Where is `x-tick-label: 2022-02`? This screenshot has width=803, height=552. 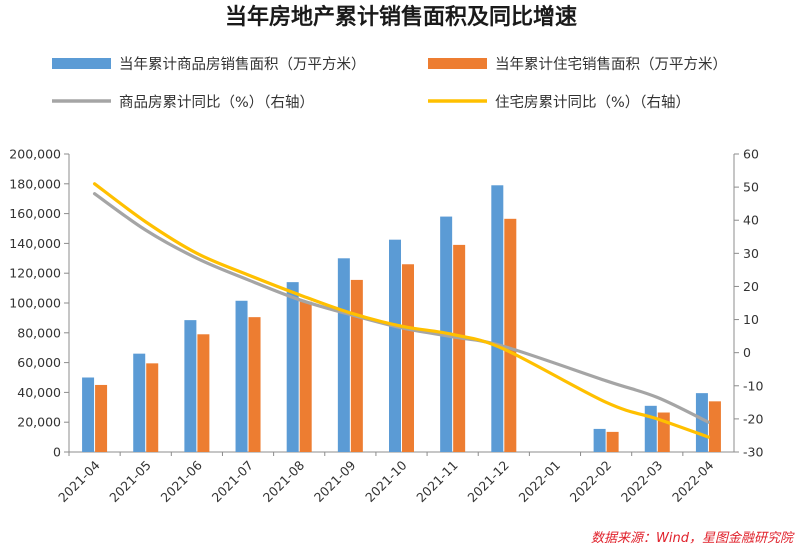
x-tick-label: 2022-02 is located at coordinates (591, 482).